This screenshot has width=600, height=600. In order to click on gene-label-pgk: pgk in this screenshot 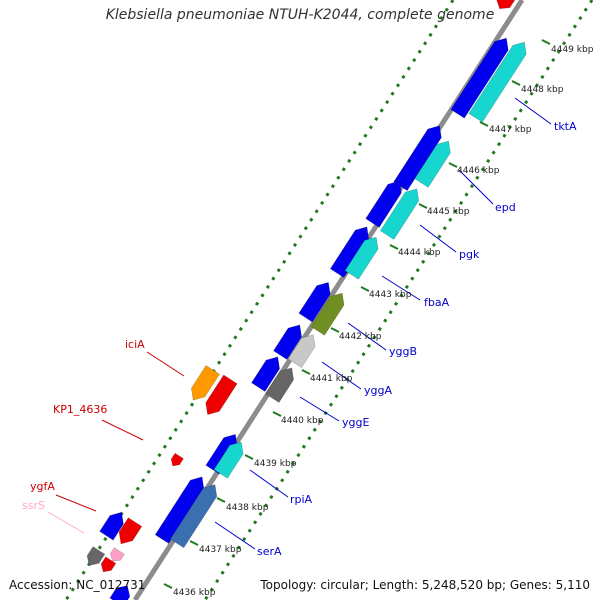, I will do `click(469, 254)`.